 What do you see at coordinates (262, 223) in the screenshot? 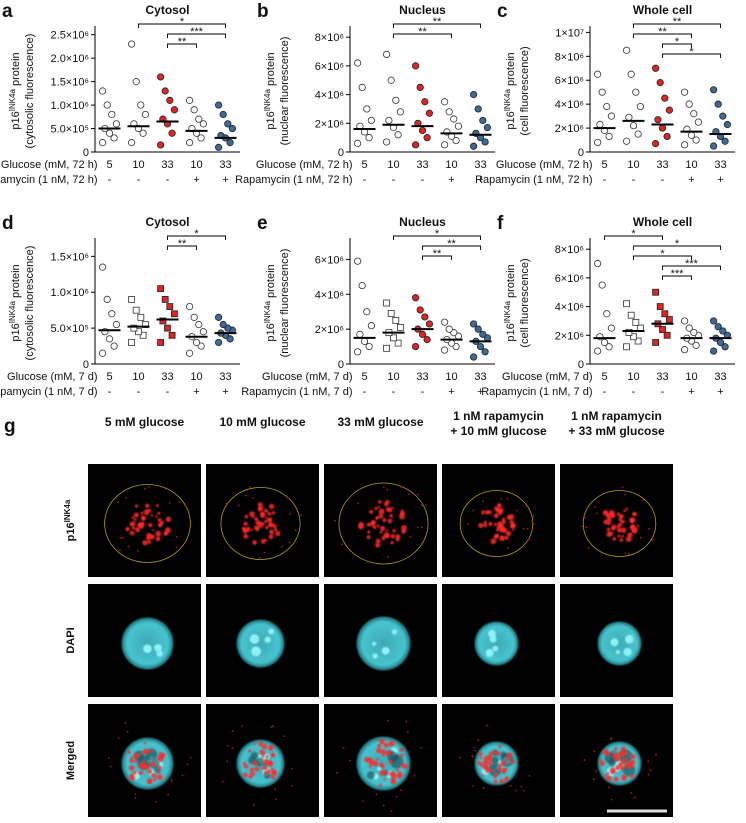
I see `panel-label: e` at bounding box center [262, 223].